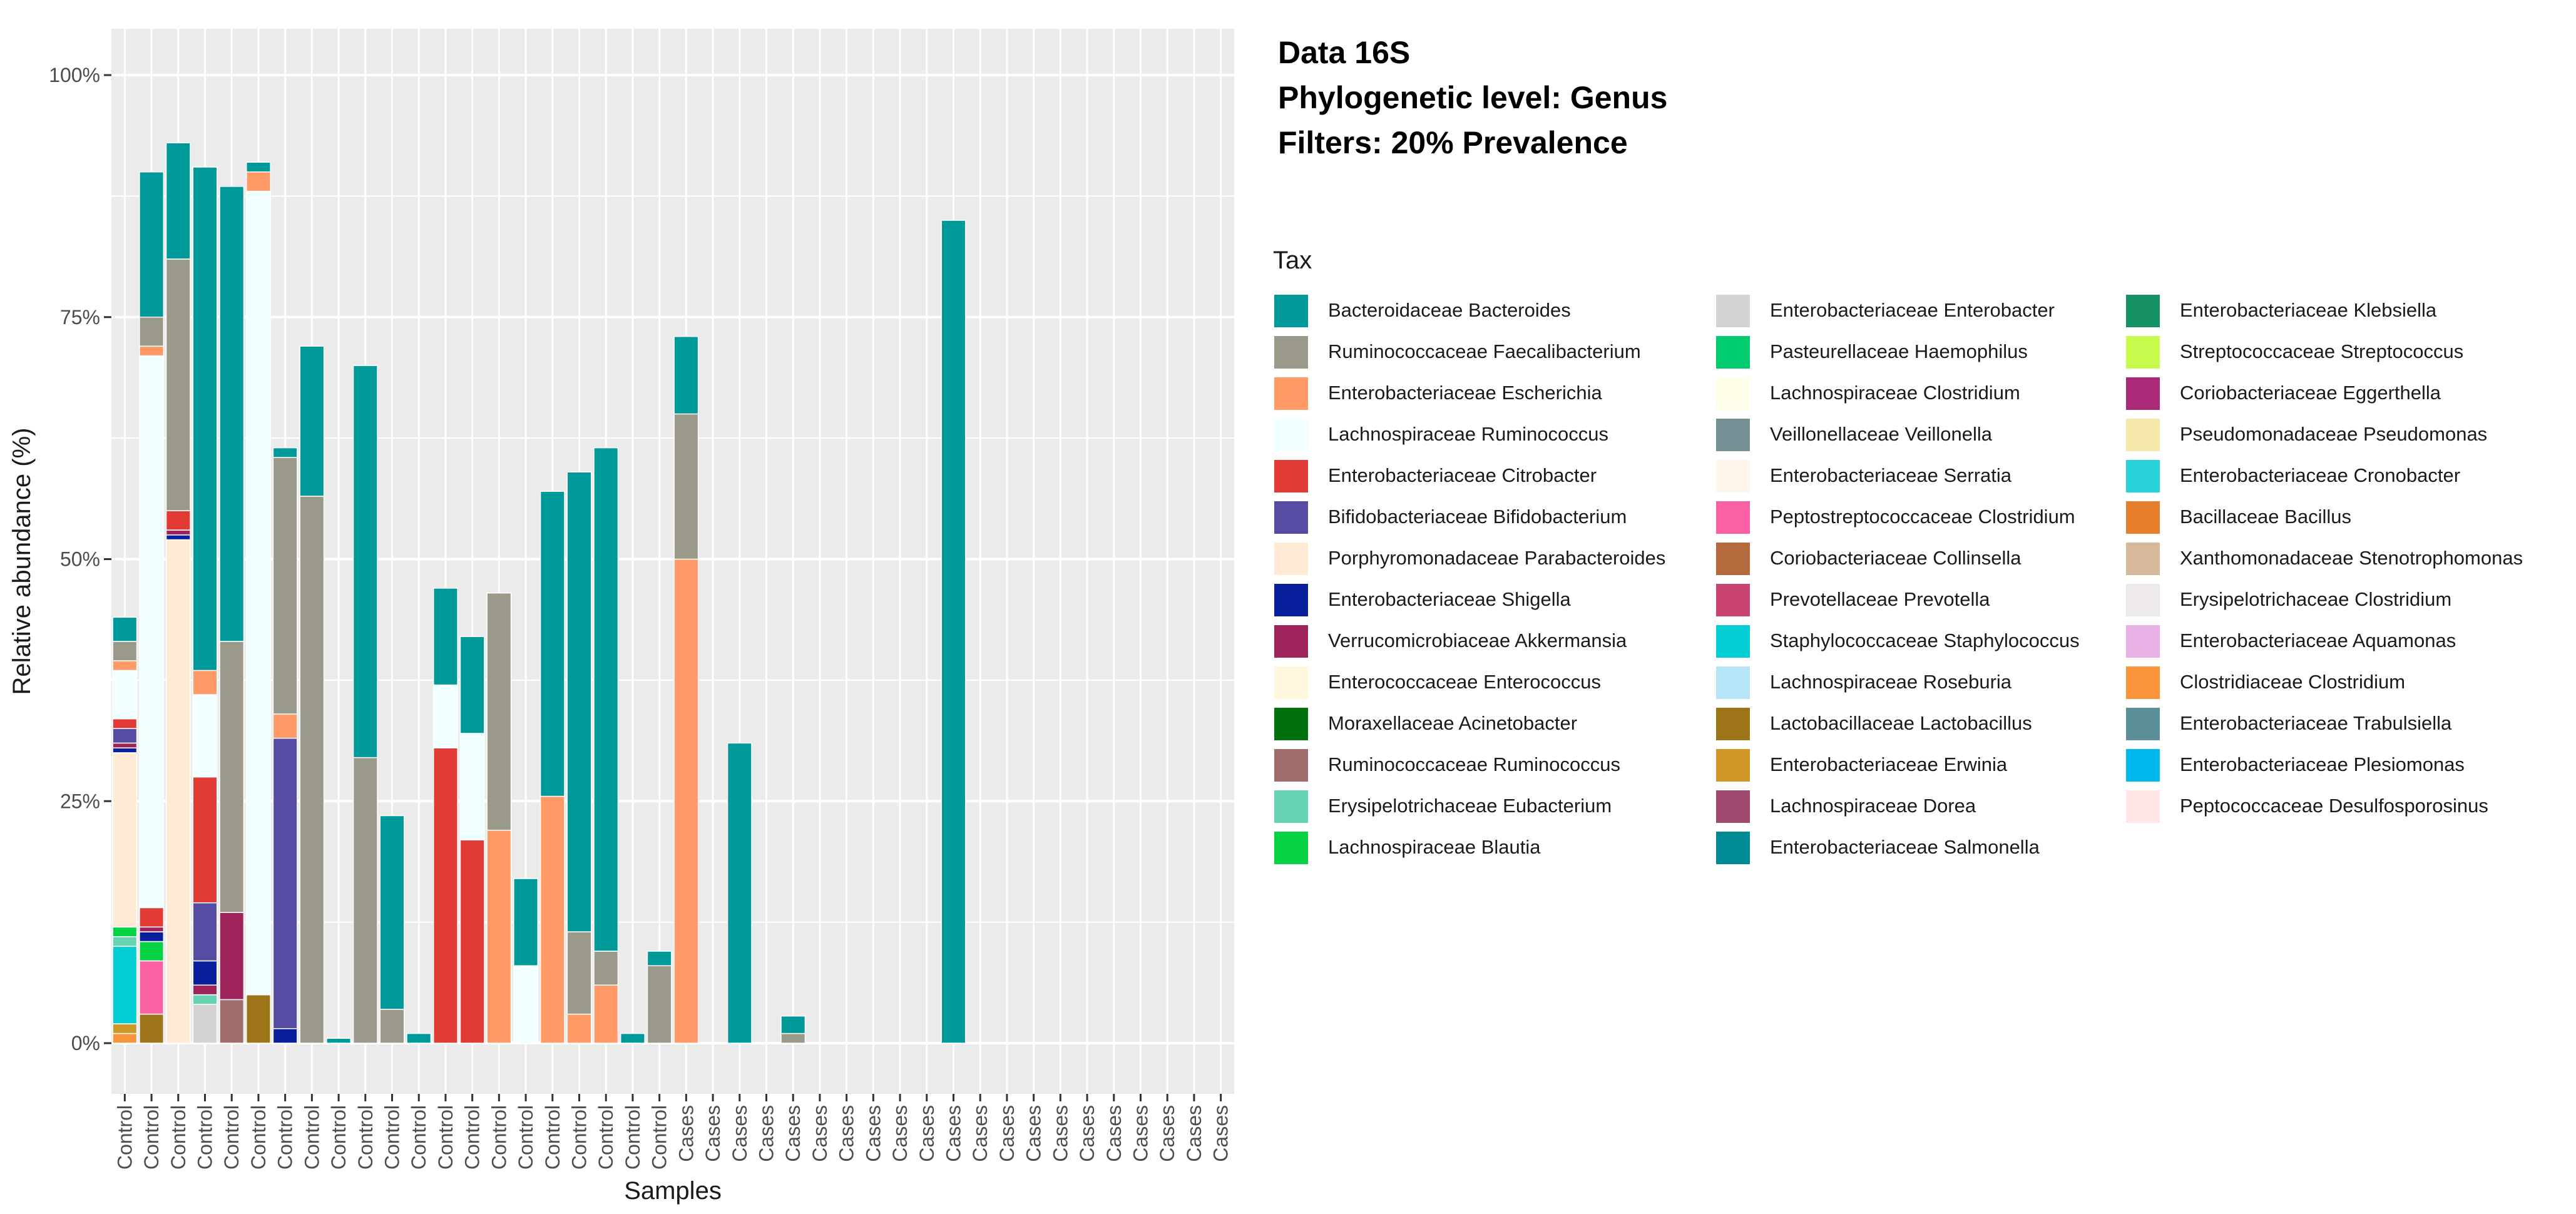 The width and height of the screenshot is (2576, 1214). Describe the element at coordinates (22, 561) in the screenshot. I see `y-axis-title: Relative abundance (%)` at that location.